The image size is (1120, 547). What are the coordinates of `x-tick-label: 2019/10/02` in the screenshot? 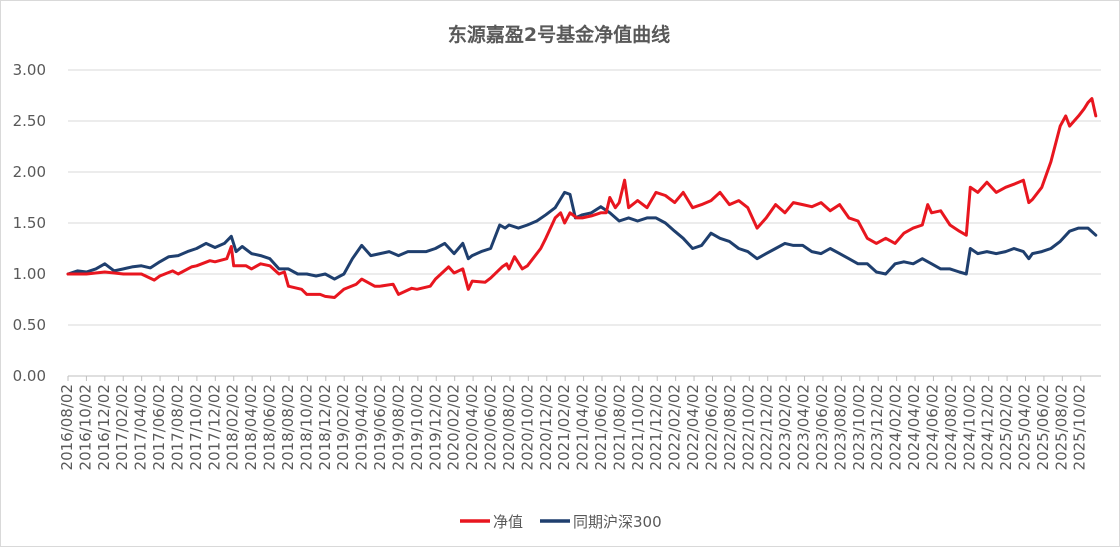 It's located at (417, 427).